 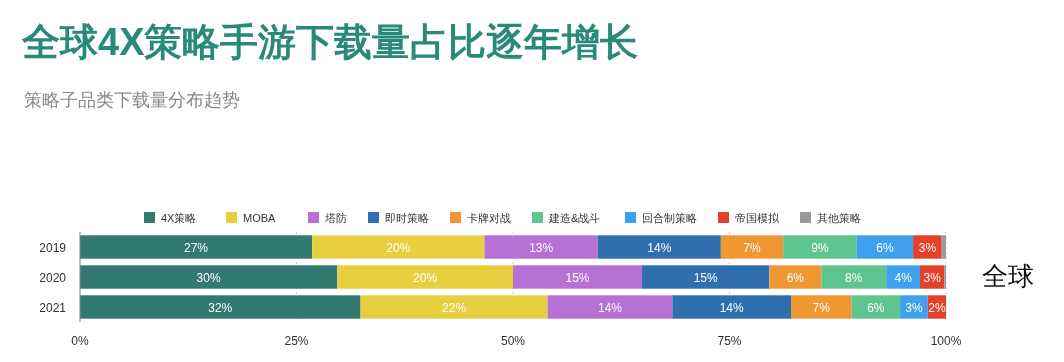 I want to click on y-tick-label: 2020, so click(x=53, y=277).